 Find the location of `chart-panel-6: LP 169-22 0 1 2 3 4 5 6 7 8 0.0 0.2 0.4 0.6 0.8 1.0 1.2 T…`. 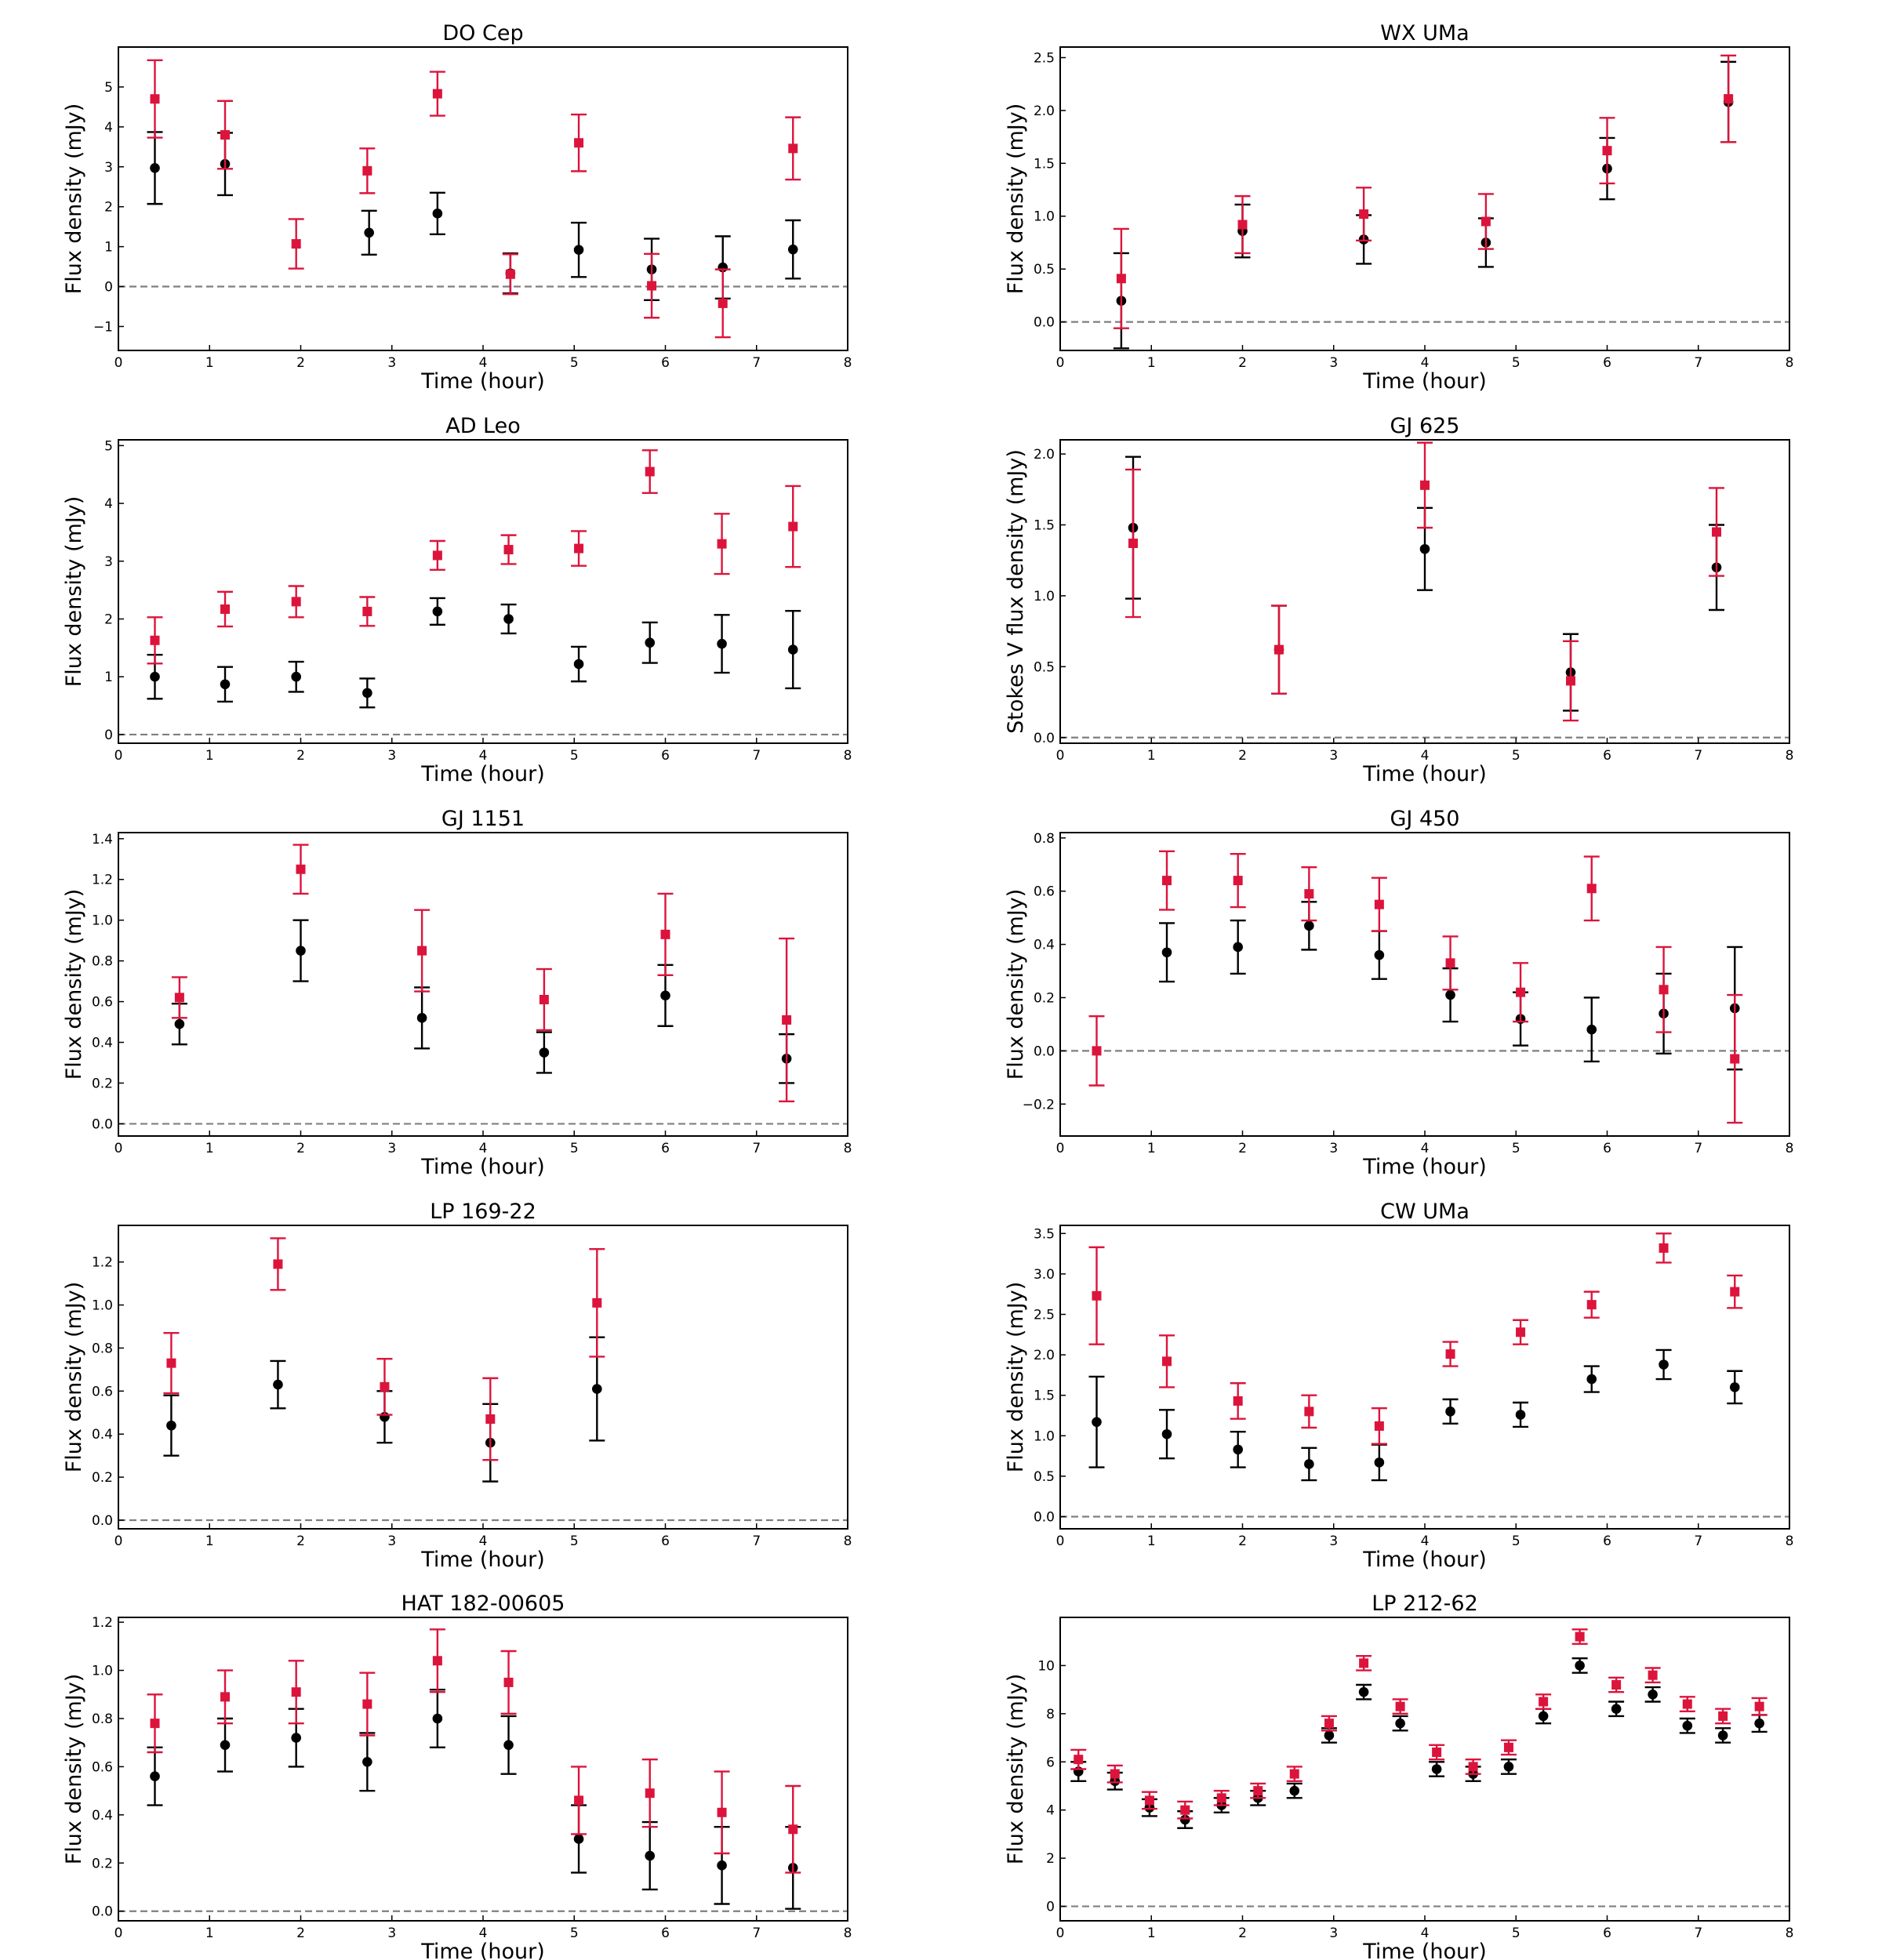

chart-panel-6: LP 169-22 0 1 2 3 4 5 6 7 8 0.0 0.2 0.4 0.6 0.8 1.0 1.2 T… is located at coordinates (457, 1386).